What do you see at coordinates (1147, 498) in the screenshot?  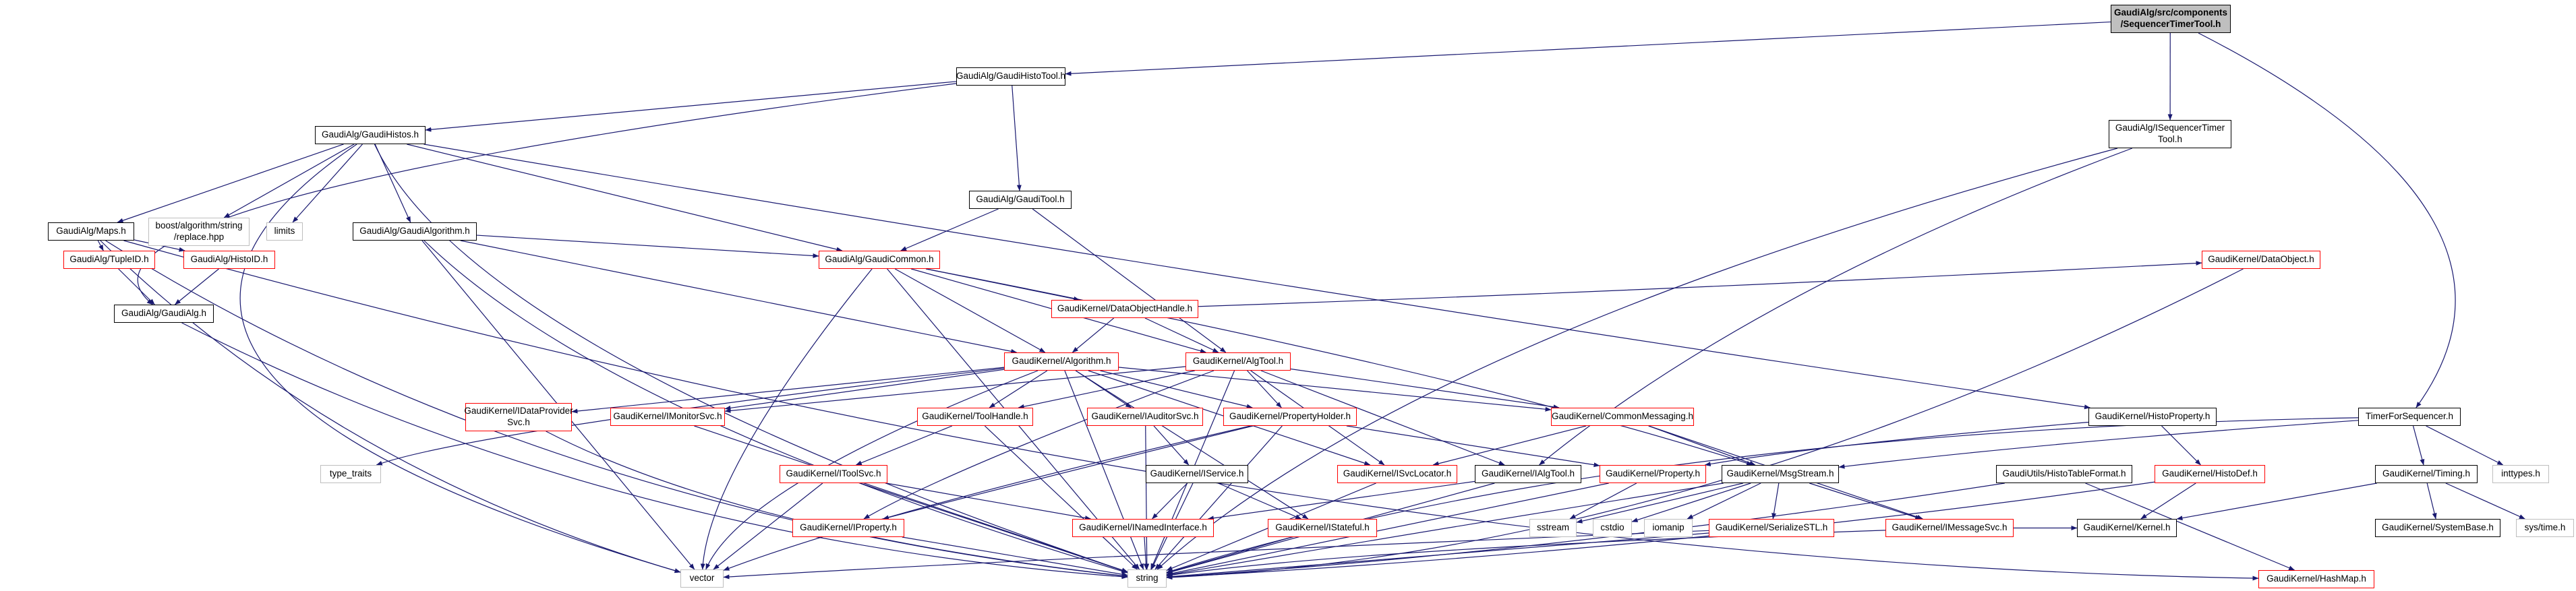 I see `include-edge-i-auditor-svc--string` at bounding box center [1147, 498].